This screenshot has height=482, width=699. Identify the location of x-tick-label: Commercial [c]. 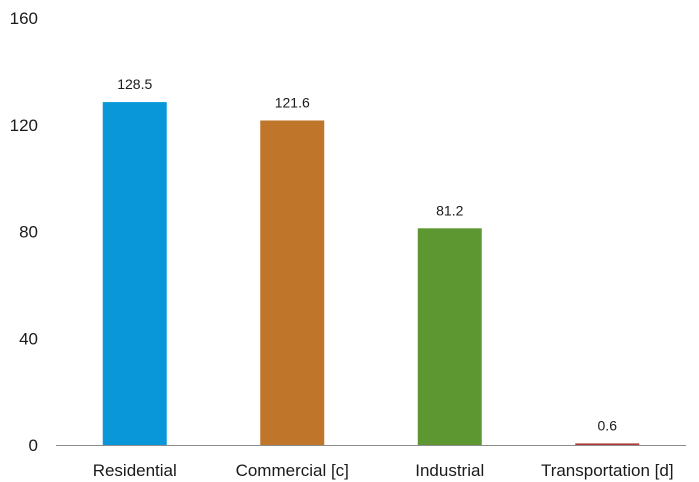
(292, 470).